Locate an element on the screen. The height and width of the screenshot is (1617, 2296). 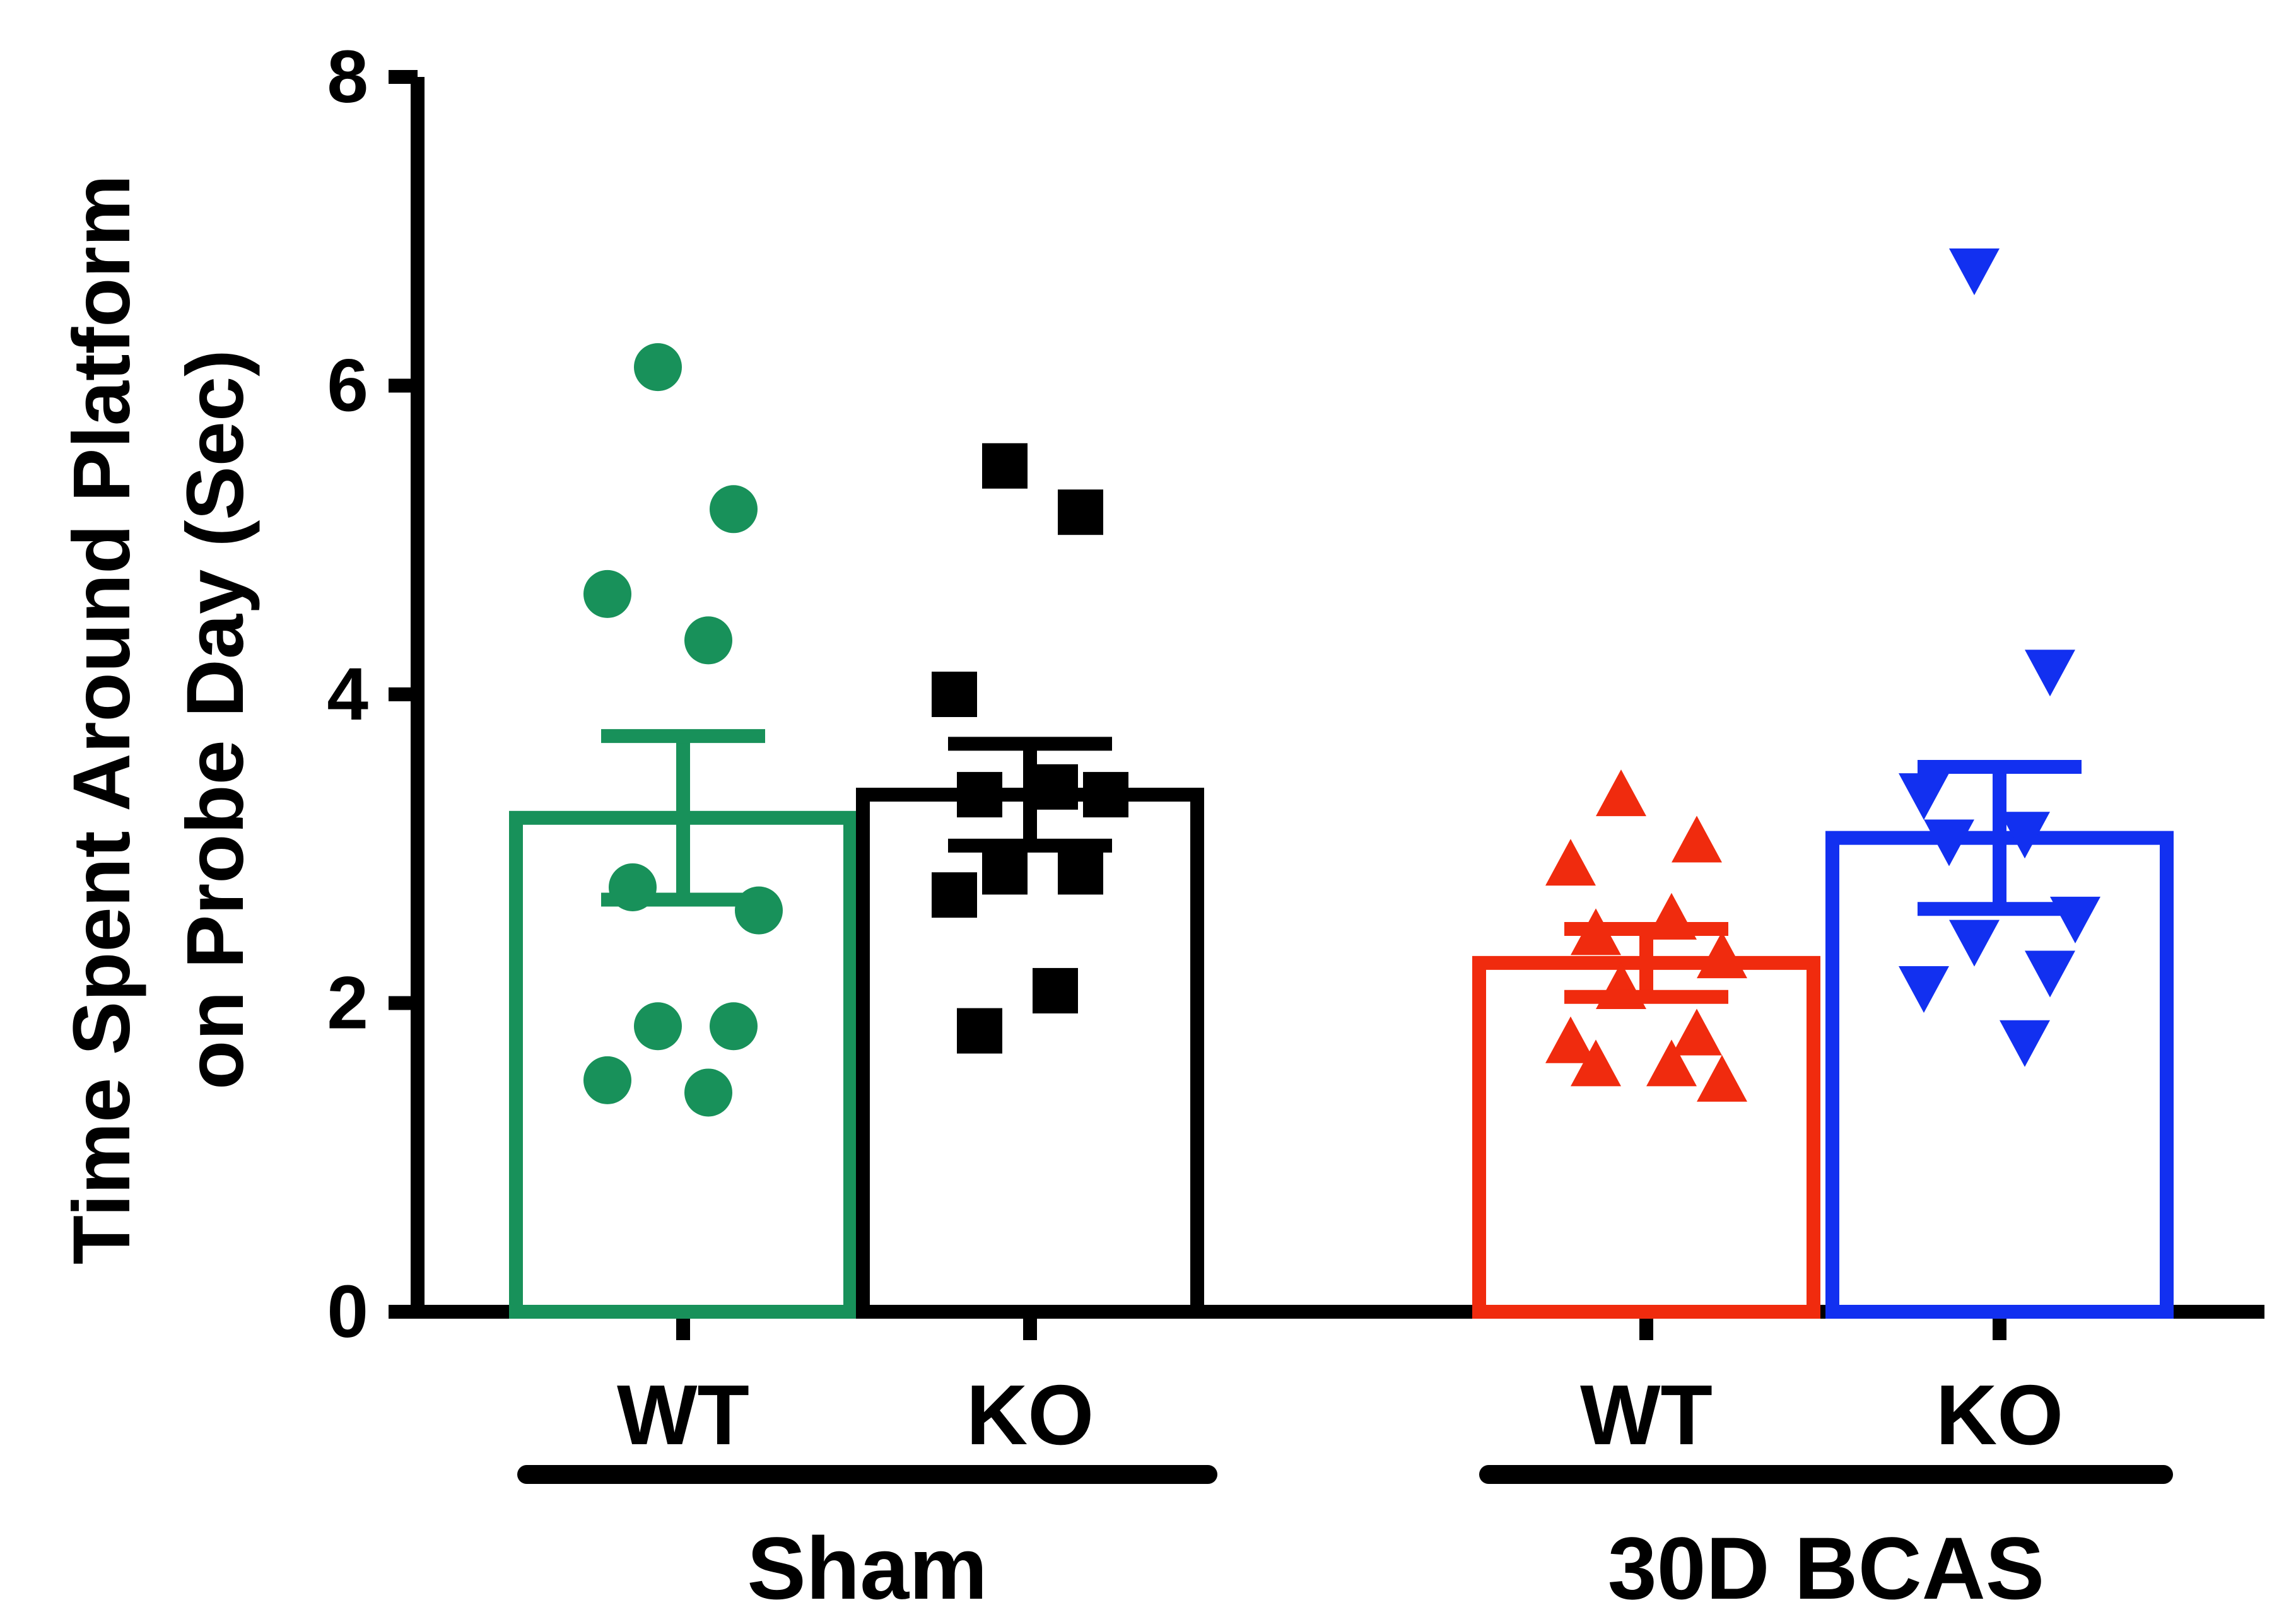
group-label-2: 30D BCAS is located at coordinates (1826, 1566).